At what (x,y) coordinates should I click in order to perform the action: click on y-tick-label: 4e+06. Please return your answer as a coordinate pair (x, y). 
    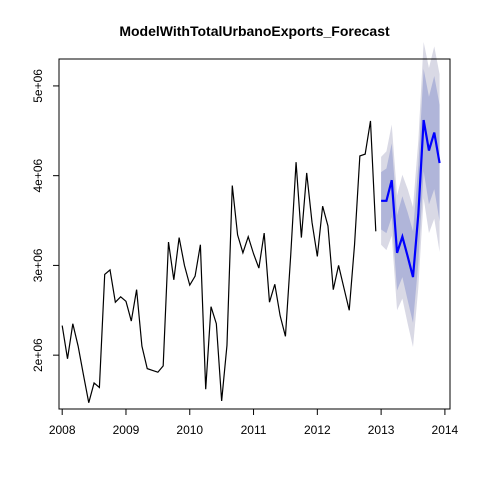
    Looking at the image, I should click on (38, 175).